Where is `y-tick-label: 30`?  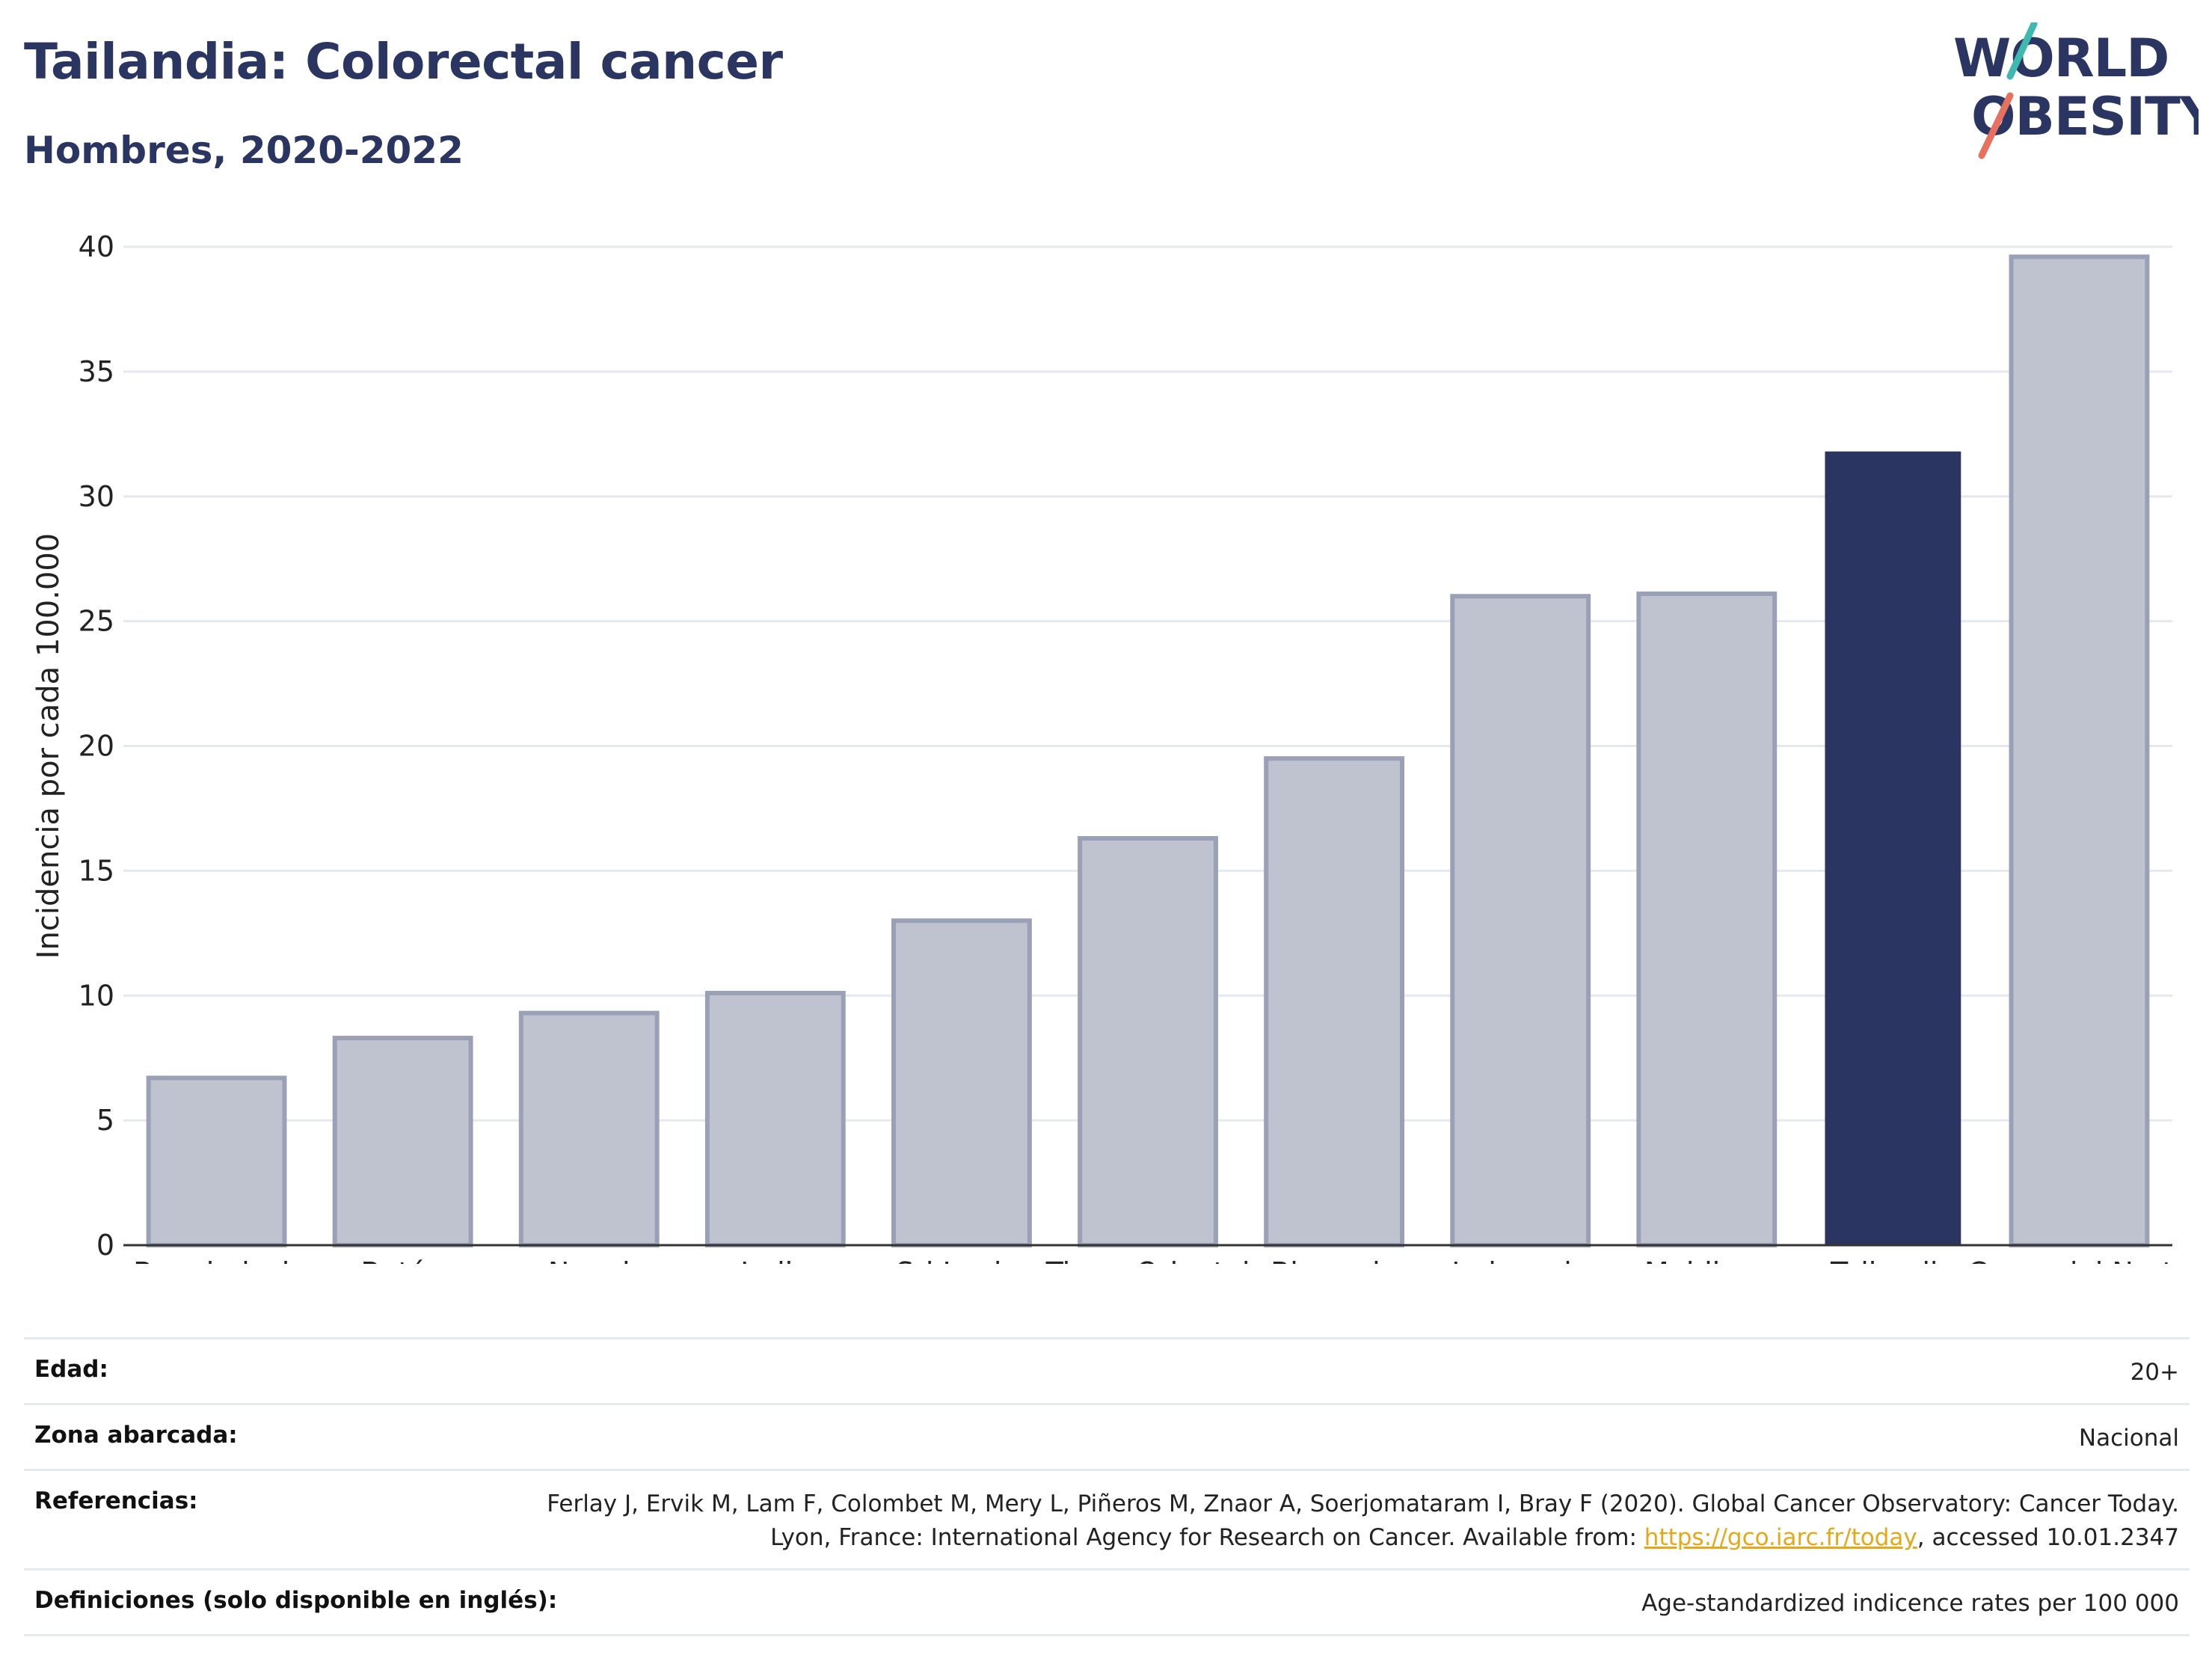 y-tick-label: 30 is located at coordinates (96, 496).